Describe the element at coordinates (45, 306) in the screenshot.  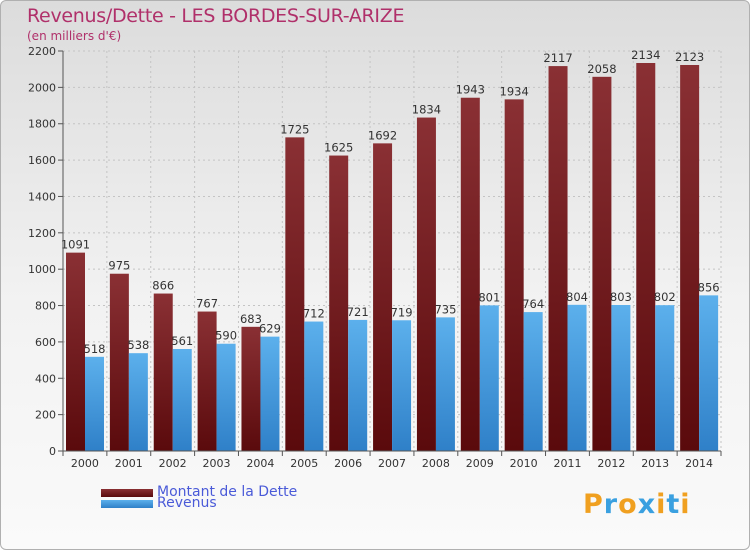
I see `y-tick-label: 800` at that location.